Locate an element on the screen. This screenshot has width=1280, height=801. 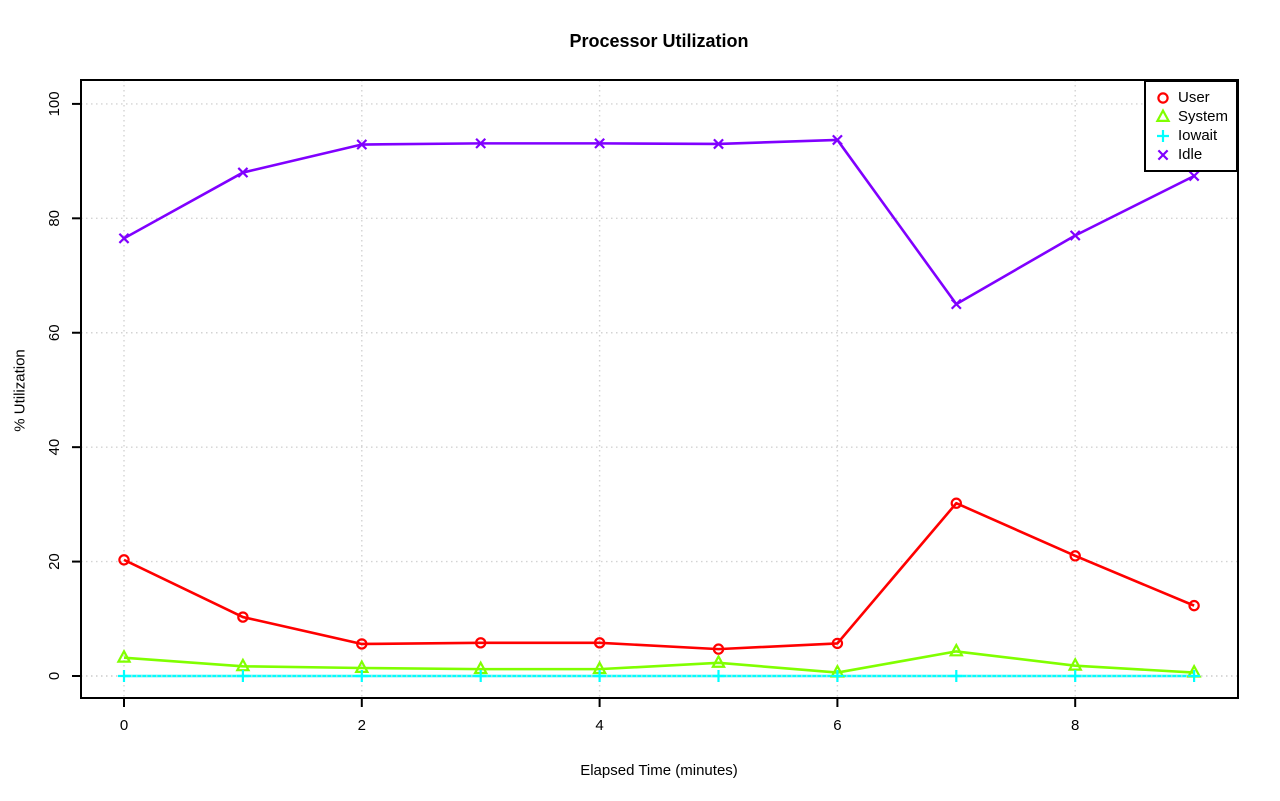
legend-item-system: System is located at coordinates (1195, 116).